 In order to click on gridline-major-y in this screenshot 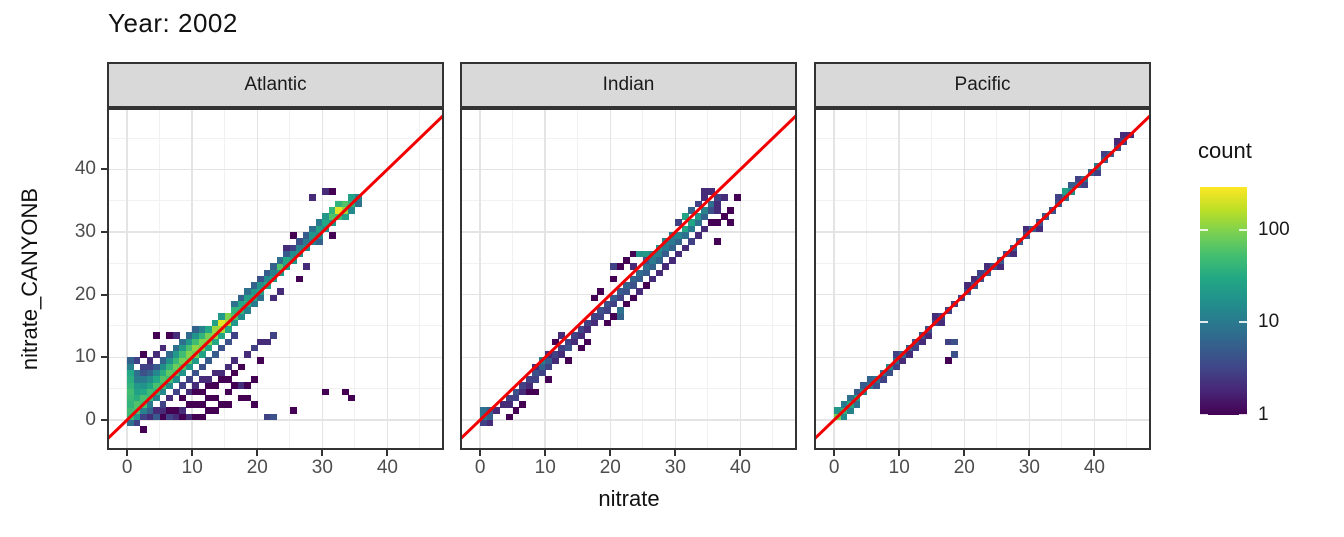, I will do `click(982, 169)`.